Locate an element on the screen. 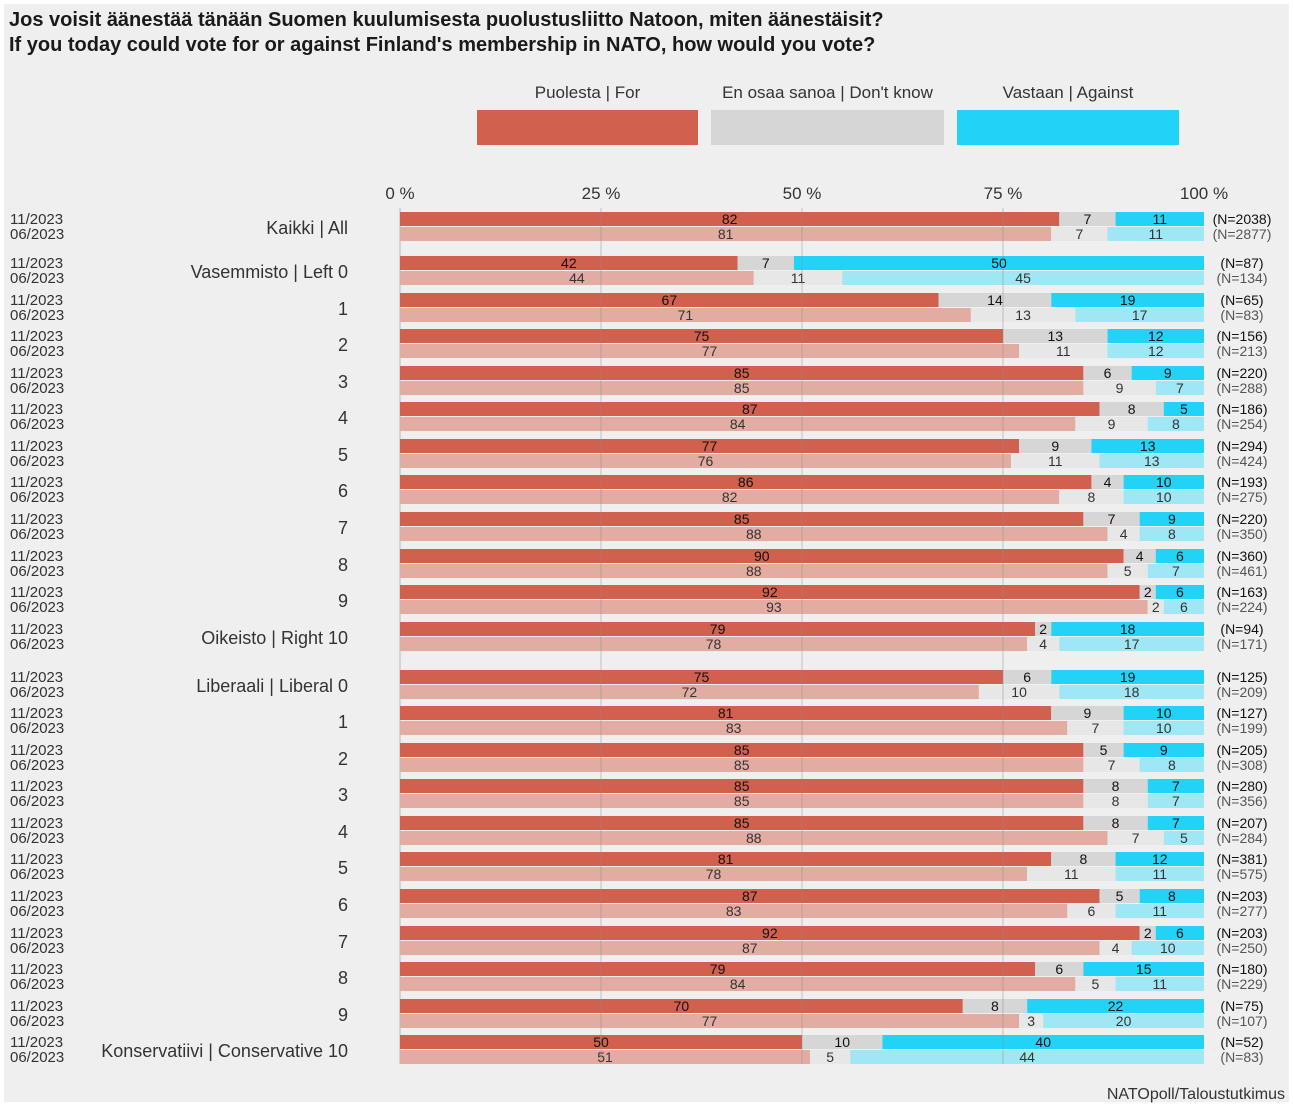 This screenshot has width=1293, height=1104. data-label: 67 is located at coordinates (670, 300).